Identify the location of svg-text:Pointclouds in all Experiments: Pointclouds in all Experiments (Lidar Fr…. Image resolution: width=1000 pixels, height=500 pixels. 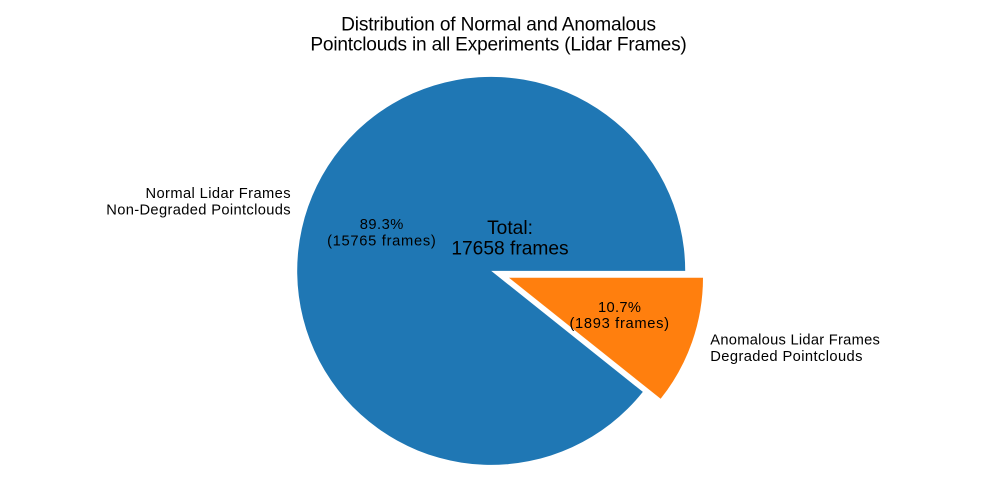
(498, 44).